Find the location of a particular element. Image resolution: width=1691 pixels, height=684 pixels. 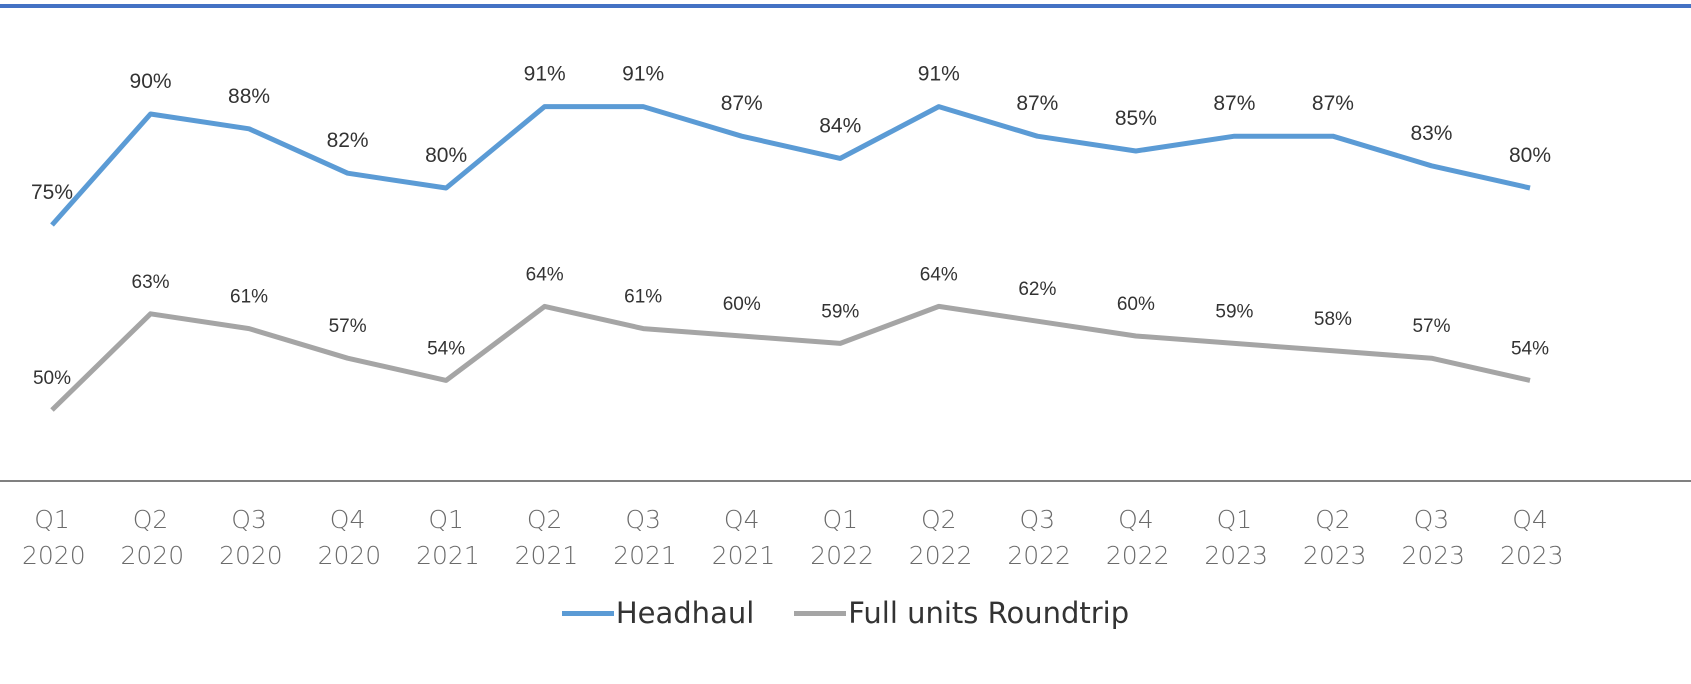

x-tick-label: Q2 2020 is located at coordinates (152, 537).